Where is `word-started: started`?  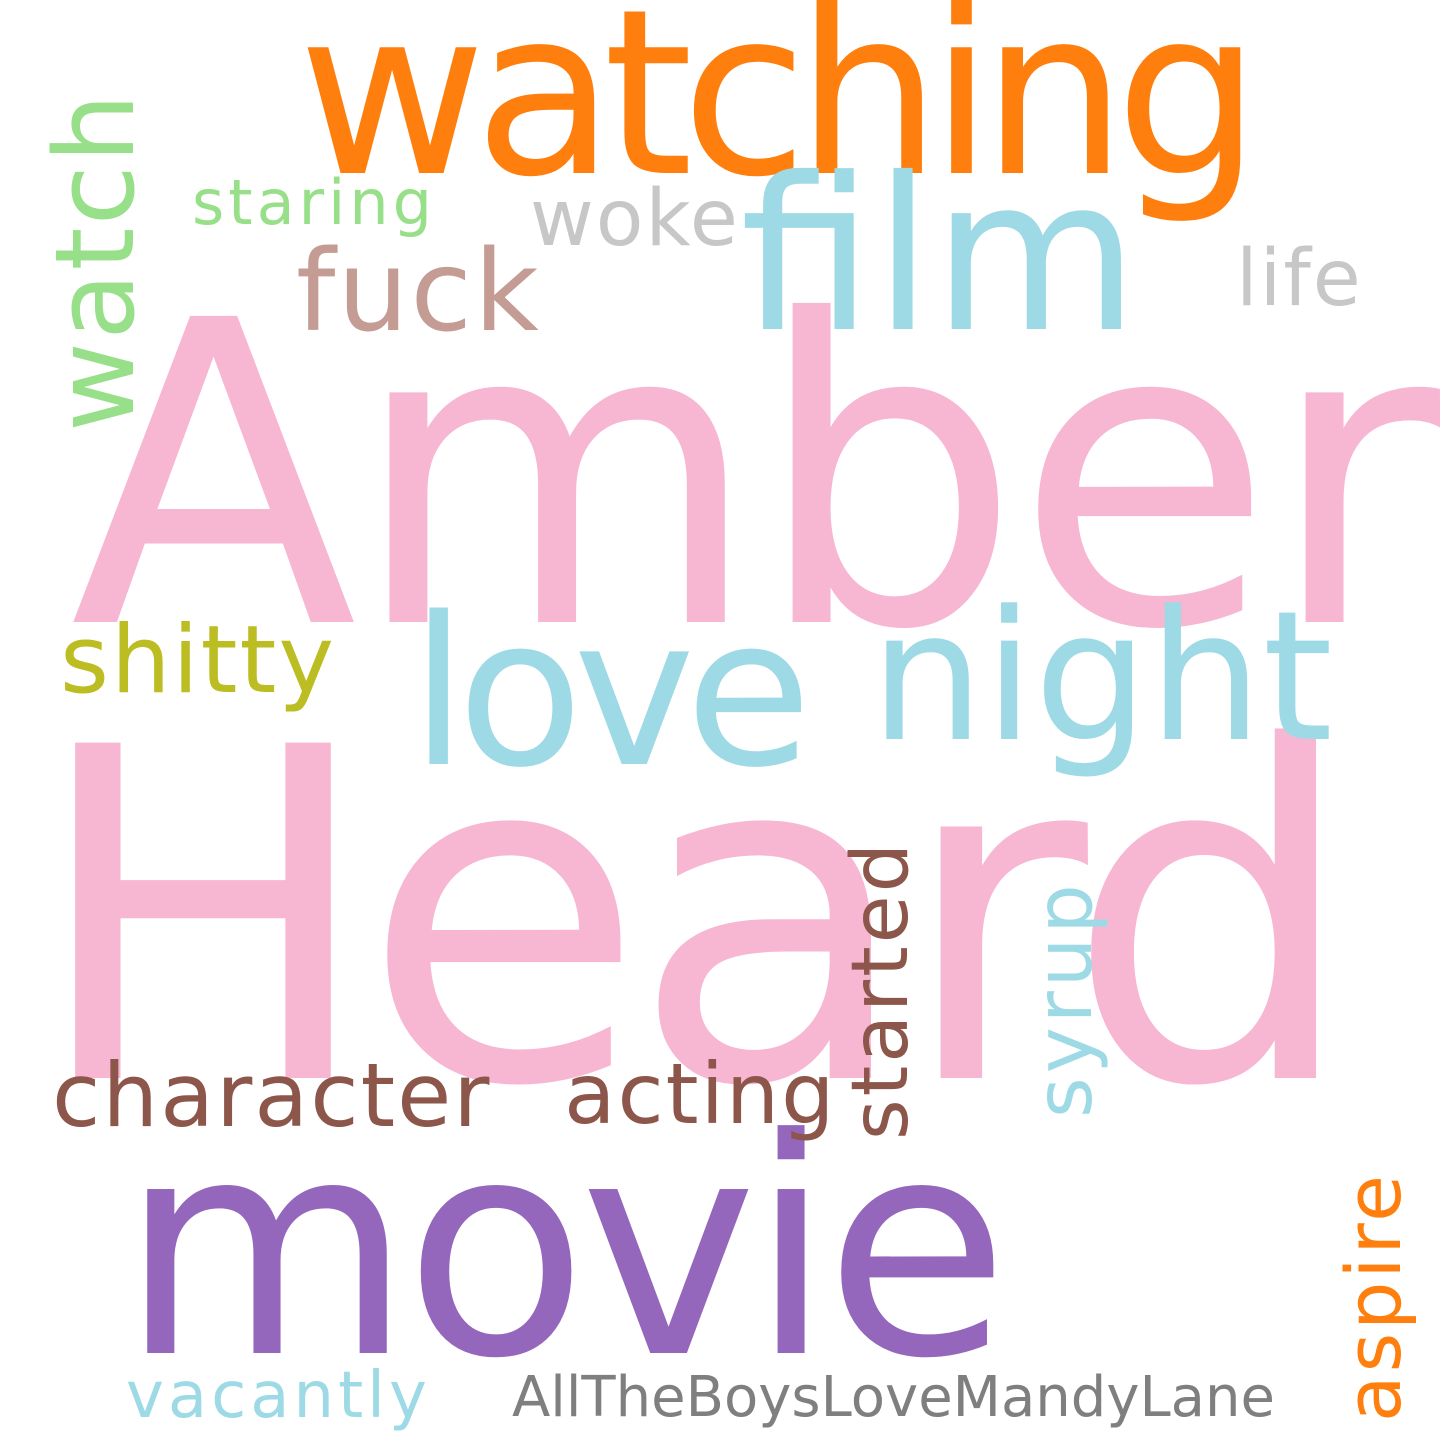
word-started: started is located at coordinates (881, 989).